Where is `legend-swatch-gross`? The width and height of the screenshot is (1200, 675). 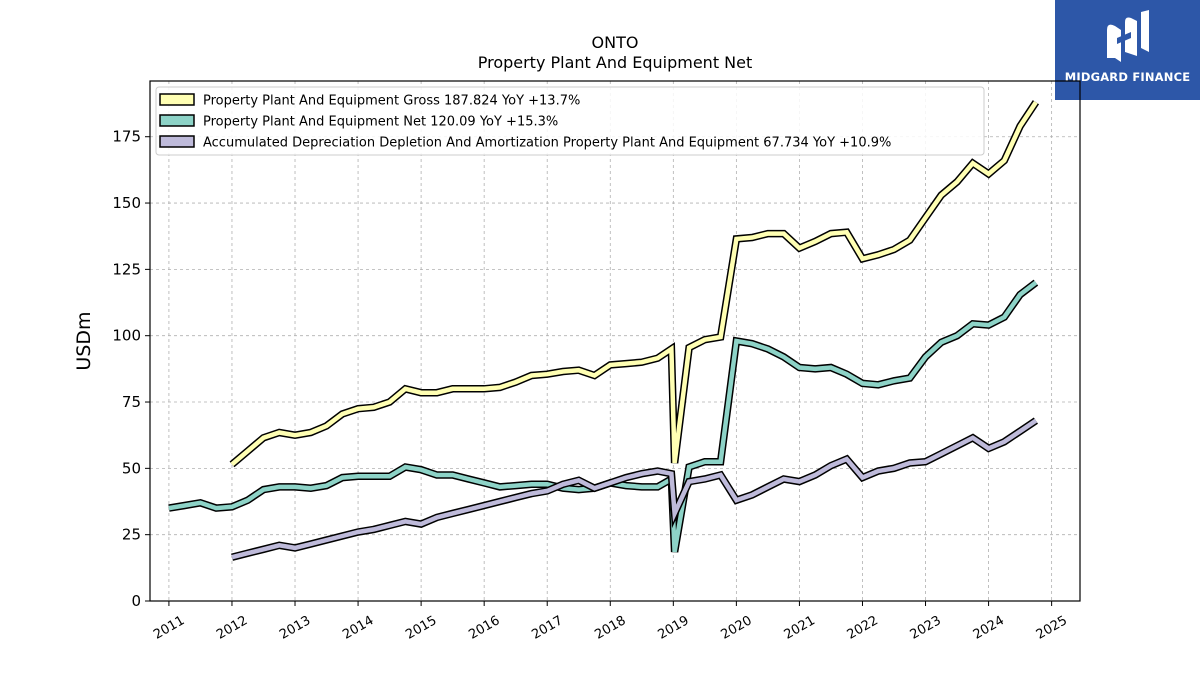
legend-swatch-gross is located at coordinates (177, 99).